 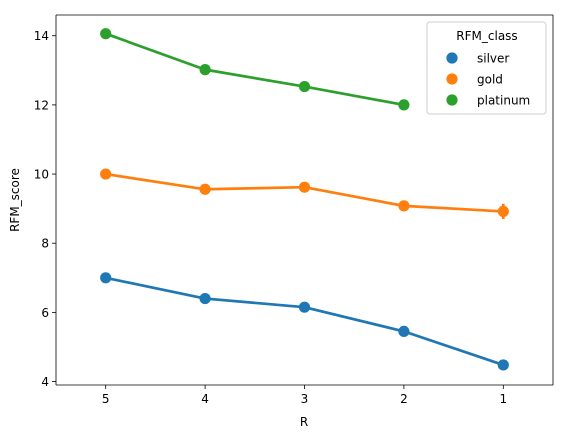 I want to click on y-tick-label: 4, so click(x=45, y=382).